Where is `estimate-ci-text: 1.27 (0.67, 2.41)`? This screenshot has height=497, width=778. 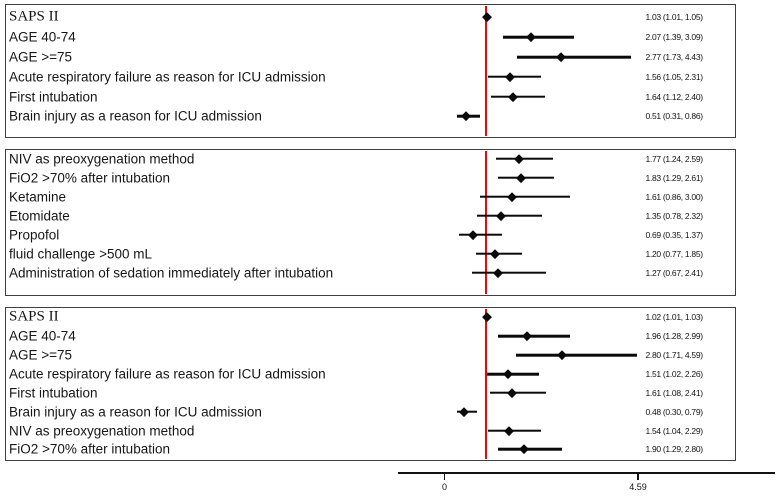
estimate-ci-text: 1.27 (0.67, 2.41) is located at coordinates (674, 272).